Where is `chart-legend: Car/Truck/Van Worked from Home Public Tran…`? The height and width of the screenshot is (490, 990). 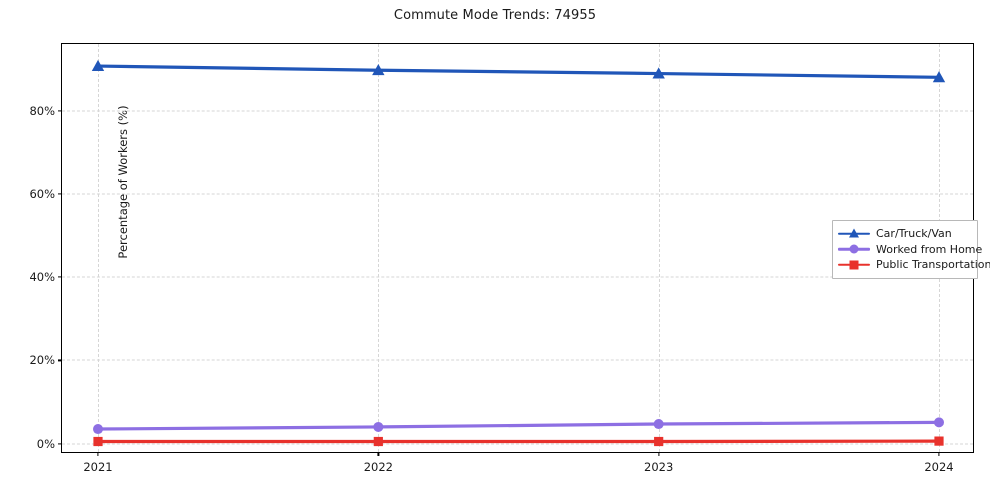 chart-legend: Car/Truck/Van Worked from Home Public Tran… is located at coordinates (911, 249).